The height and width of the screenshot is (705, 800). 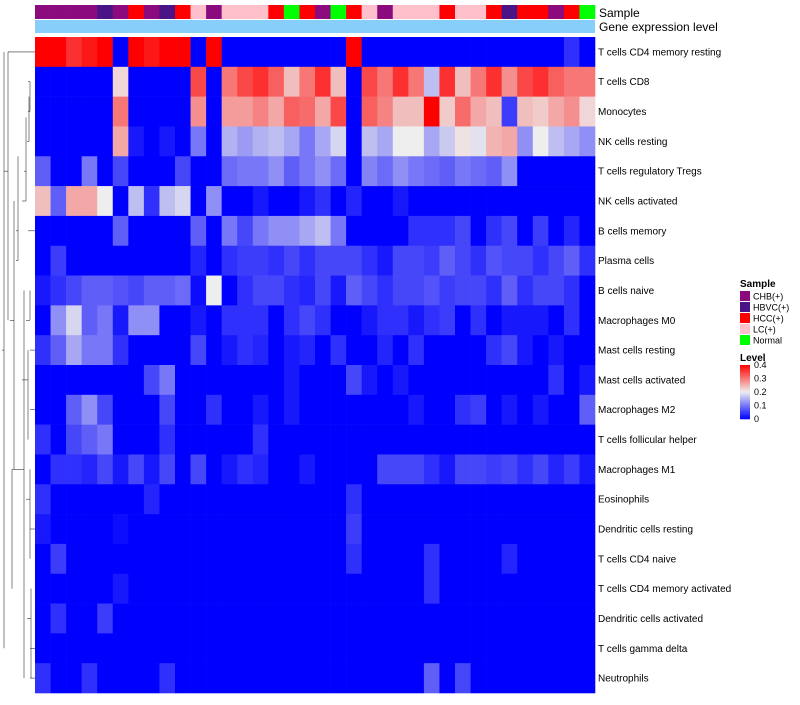 I want to click on sample-legend-label: LC(+), so click(x=764, y=330).